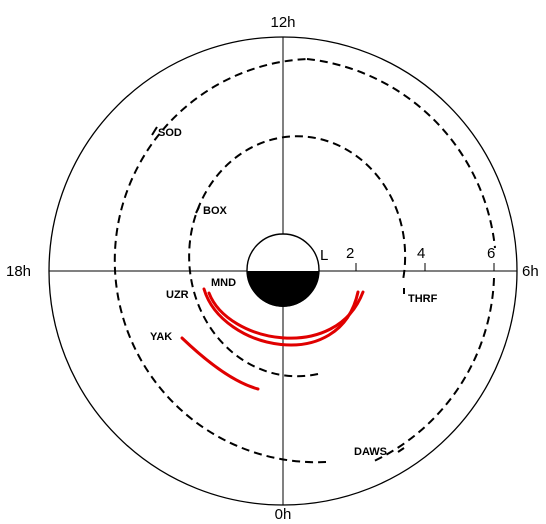  What do you see at coordinates (350, 253) in the screenshot?
I see `scale-label-2: 2` at bounding box center [350, 253].